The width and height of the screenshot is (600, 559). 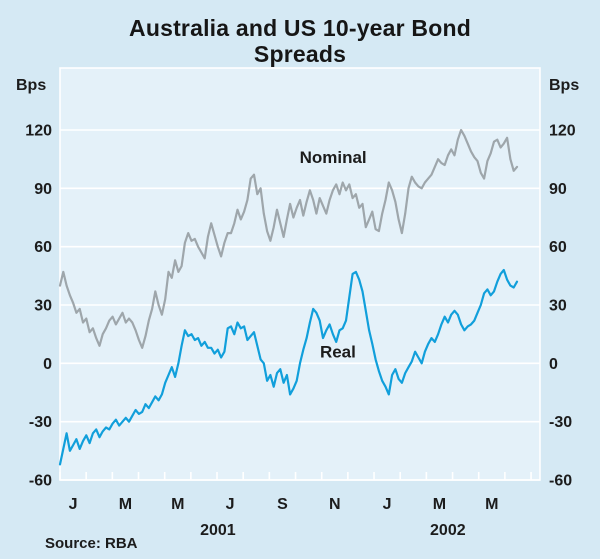 I want to click on x-year-label: 2002, so click(x=448, y=530).